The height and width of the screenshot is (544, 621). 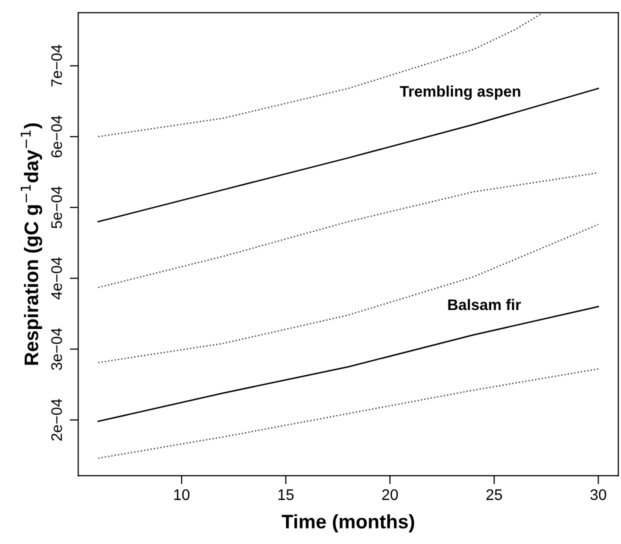 What do you see at coordinates (390, 494) in the screenshot?
I see `x-tick-label: 20` at bounding box center [390, 494].